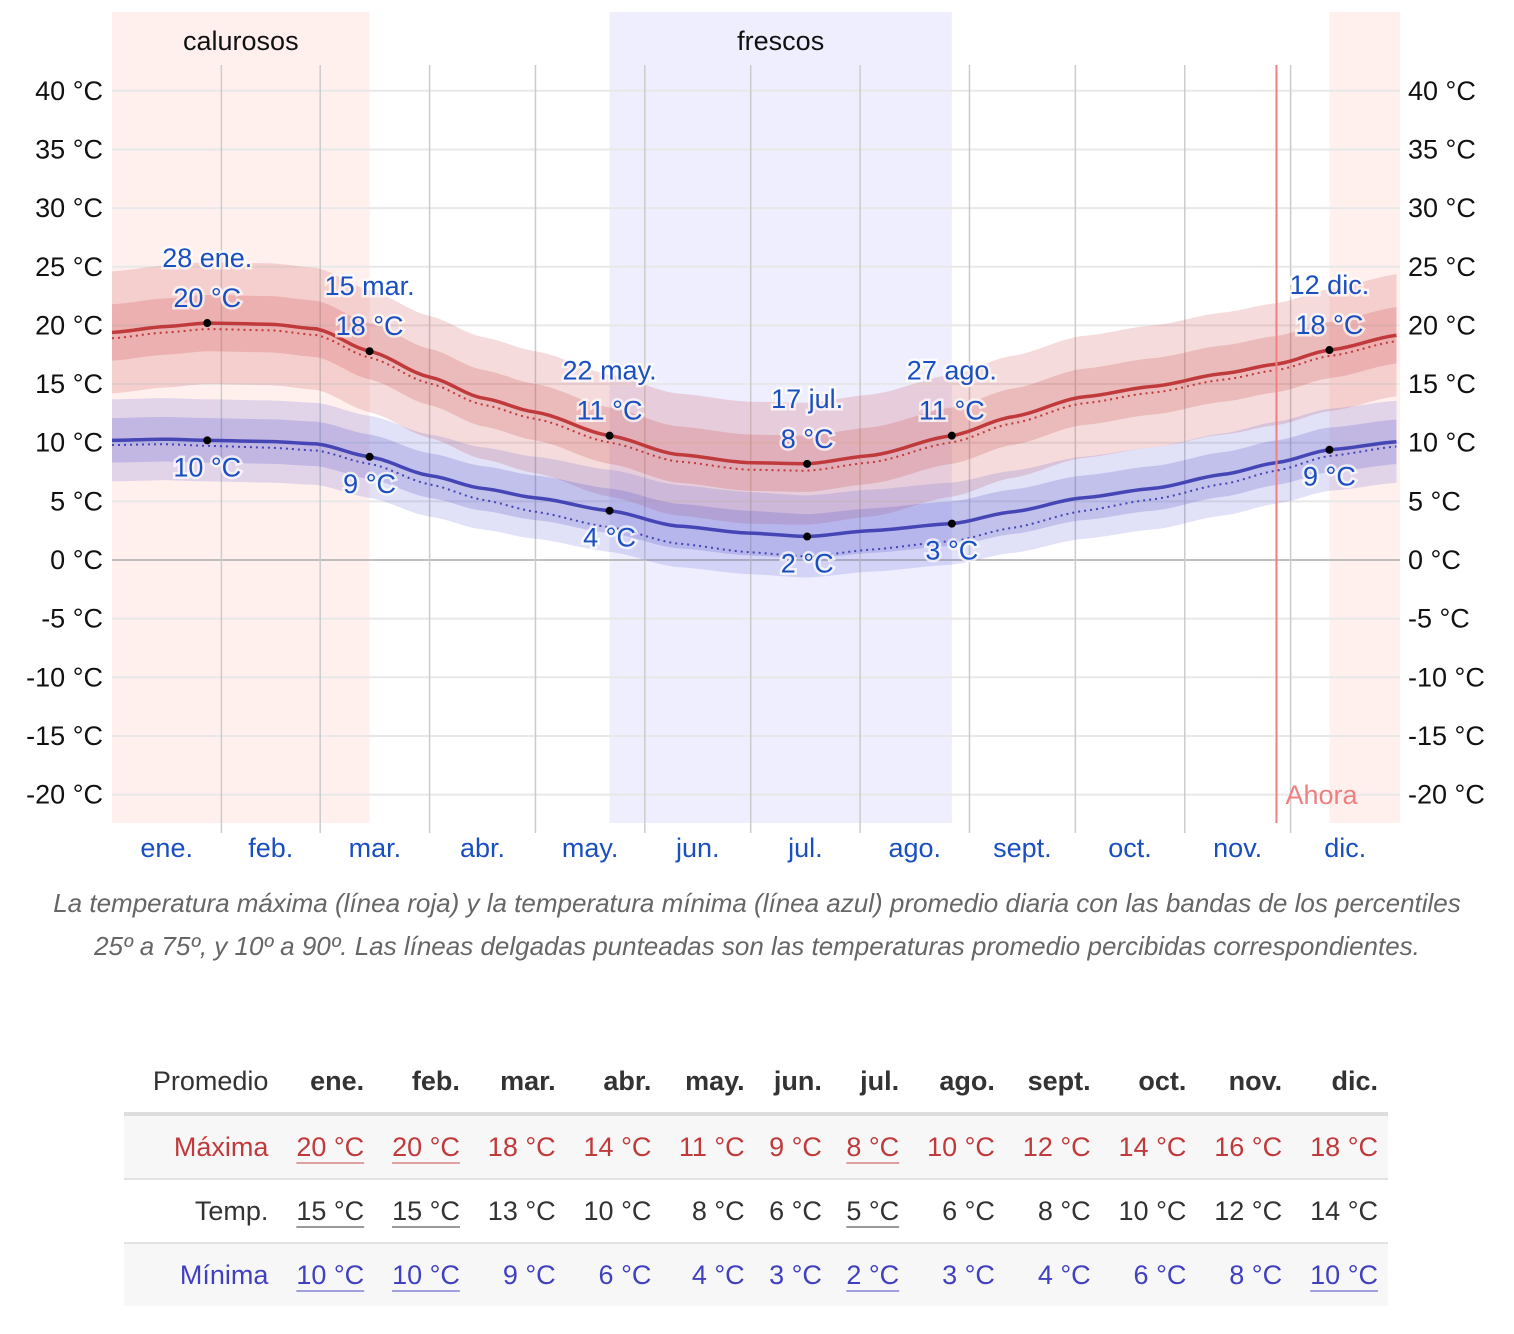 This screenshot has height=1334, width=1514. I want to click on cell-value: 13 °C, so click(521, 1210).